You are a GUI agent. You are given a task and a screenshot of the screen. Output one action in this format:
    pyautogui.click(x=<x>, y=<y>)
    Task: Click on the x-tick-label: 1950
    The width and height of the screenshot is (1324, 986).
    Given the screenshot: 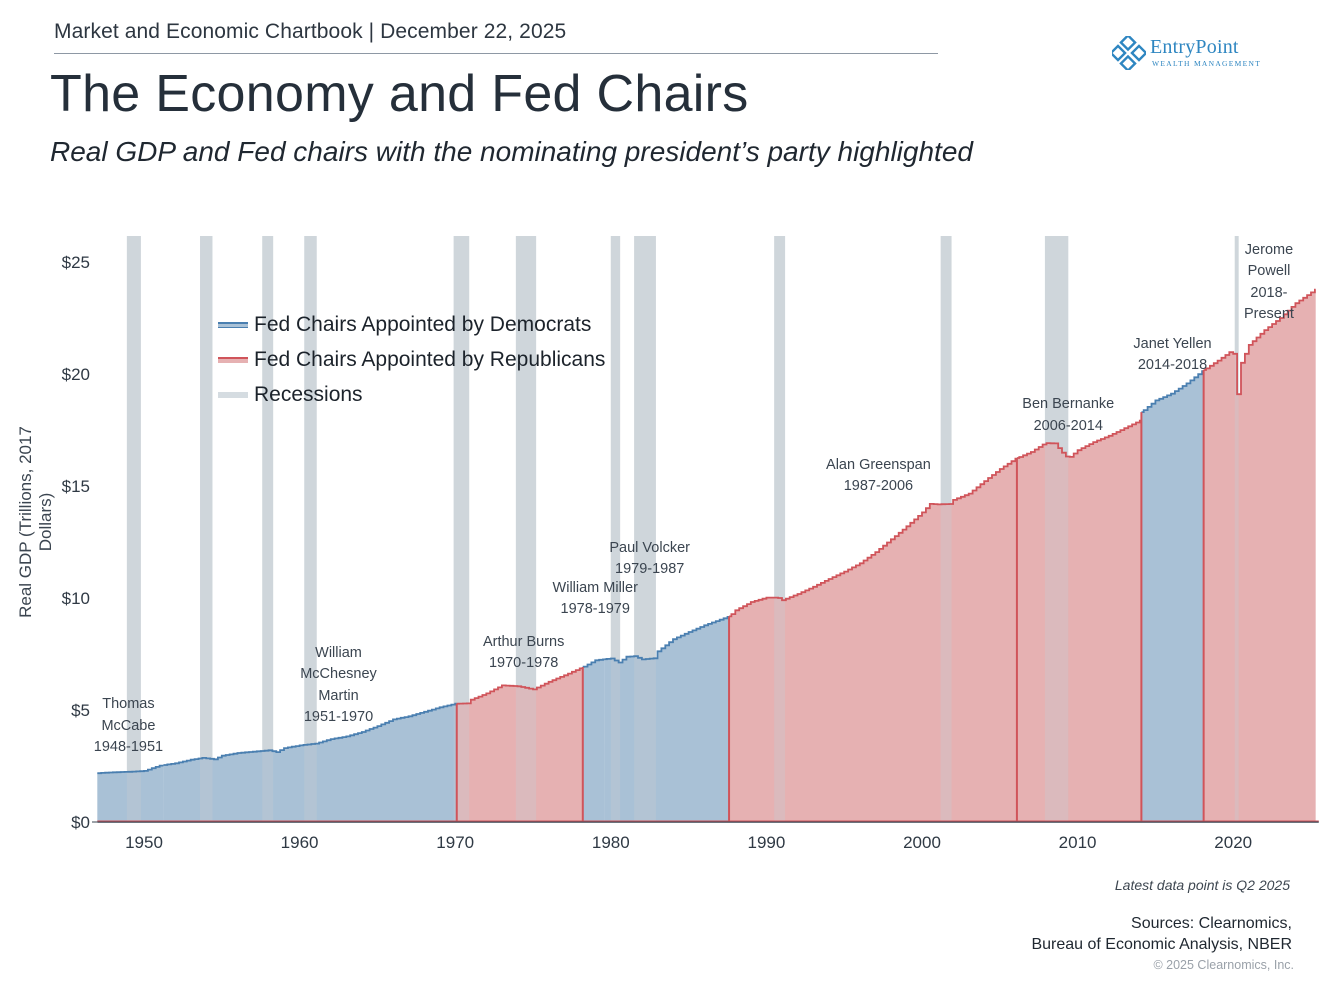 What is the action you would take?
    pyautogui.click(x=144, y=842)
    